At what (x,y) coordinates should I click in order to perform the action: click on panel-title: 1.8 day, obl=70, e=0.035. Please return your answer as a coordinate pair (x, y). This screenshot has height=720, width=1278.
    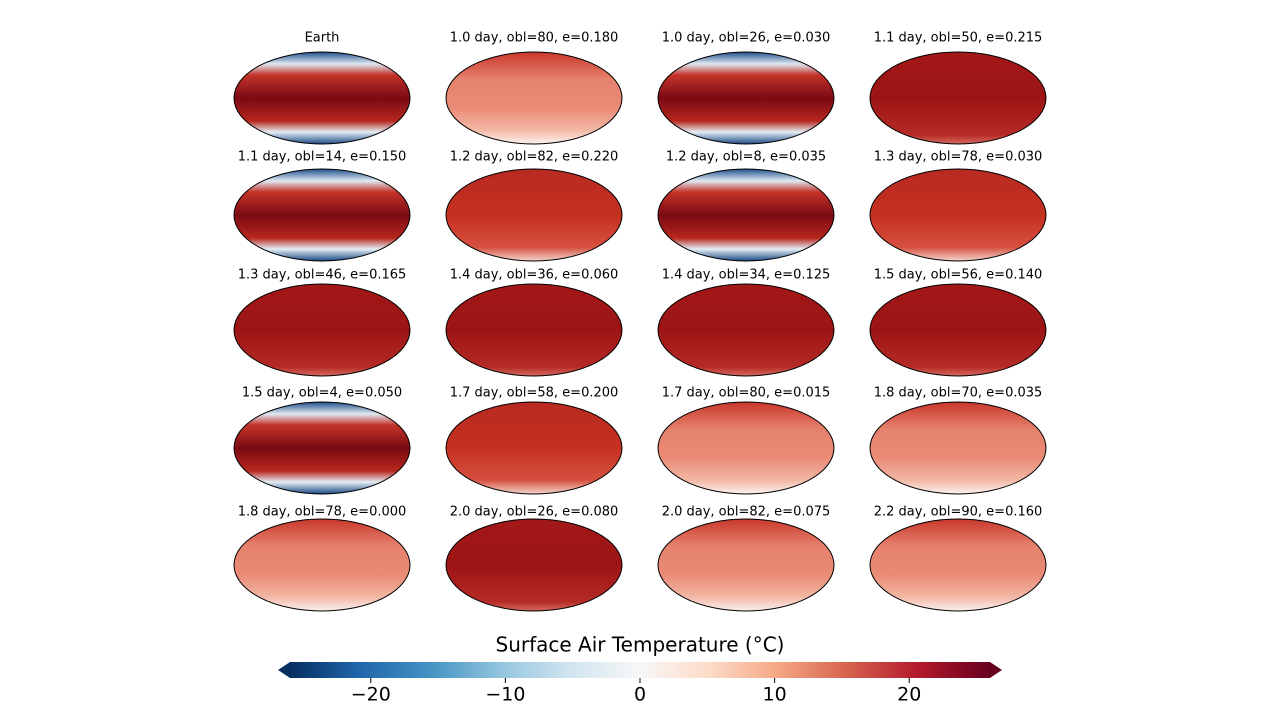
    Looking at the image, I should click on (958, 393).